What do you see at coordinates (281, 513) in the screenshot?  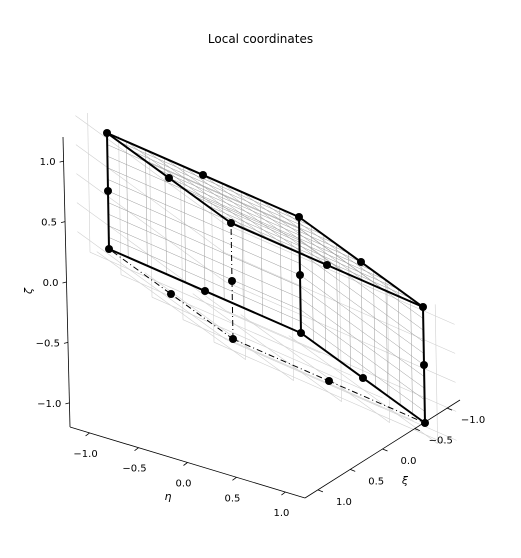 I see `eta-tick-label: 1.0` at bounding box center [281, 513].